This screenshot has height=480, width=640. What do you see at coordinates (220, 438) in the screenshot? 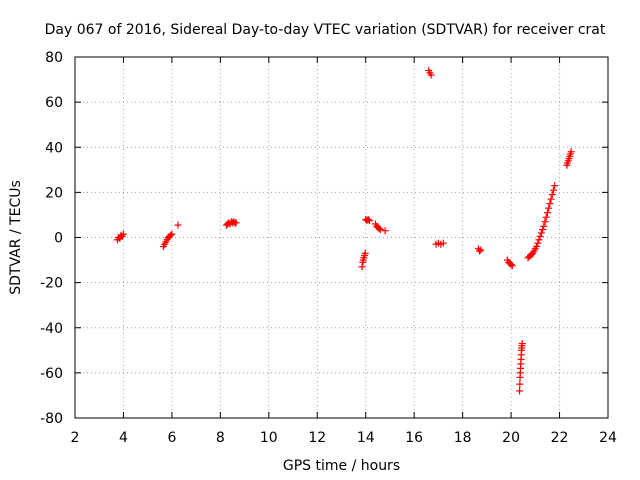
I see `x-tick-label: 8` at bounding box center [220, 438].